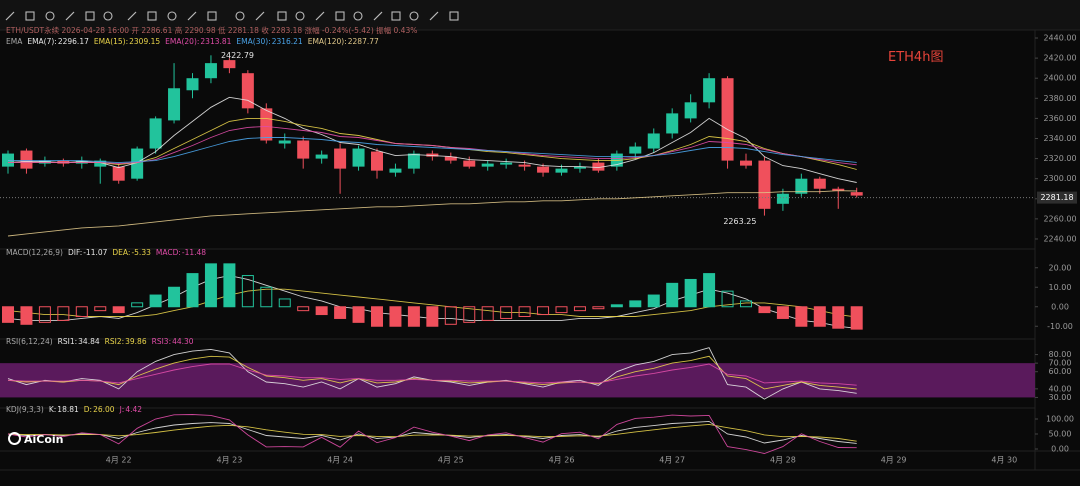 The image size is (1080, 486). I want to click on watermark-text: AiCoin, so click(44, 439).